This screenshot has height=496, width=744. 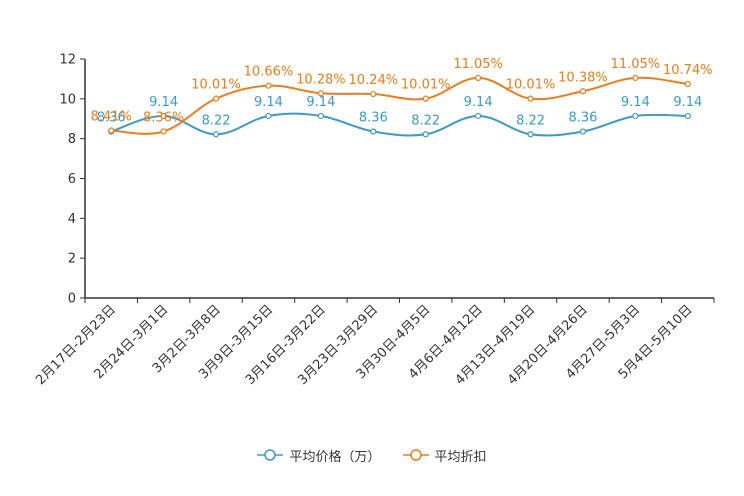 What do you see at coordinates (415, 455) in the screenshot?
I see `legend-discount-marker-icon` at bounding box center [415, 455].